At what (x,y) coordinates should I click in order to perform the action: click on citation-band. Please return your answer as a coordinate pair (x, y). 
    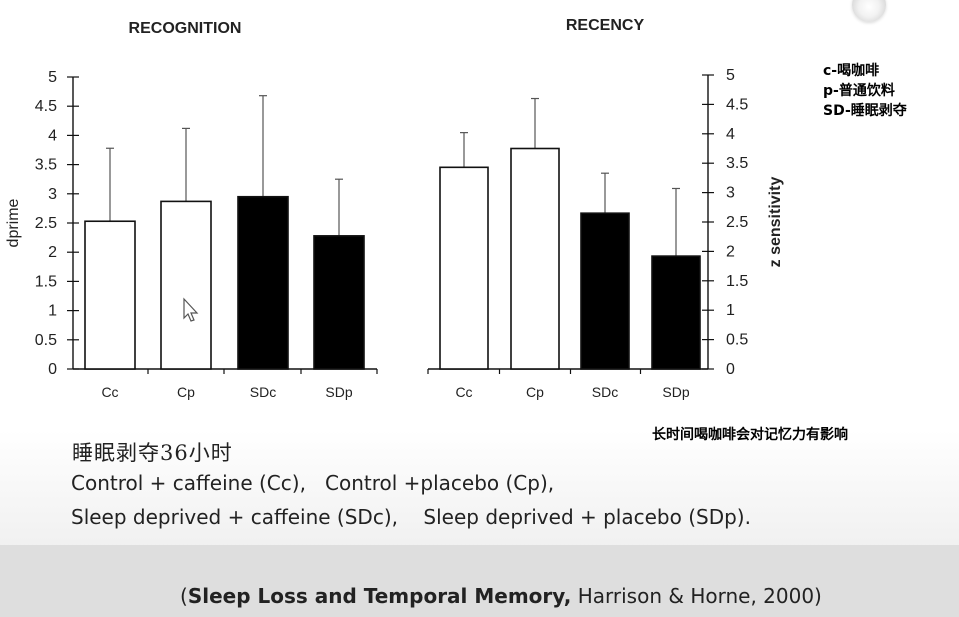
    Looking at the image, I should click on (479, 581).